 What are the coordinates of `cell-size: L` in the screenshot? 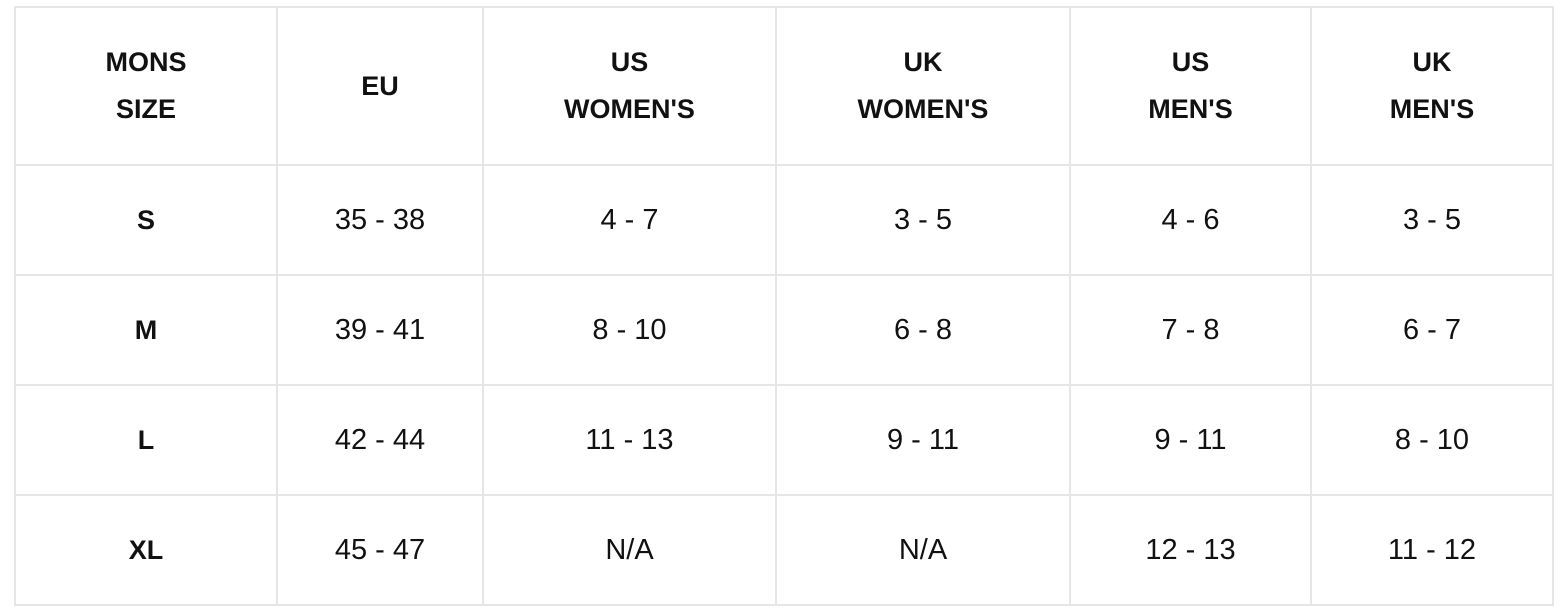 It's located at (146, 440).